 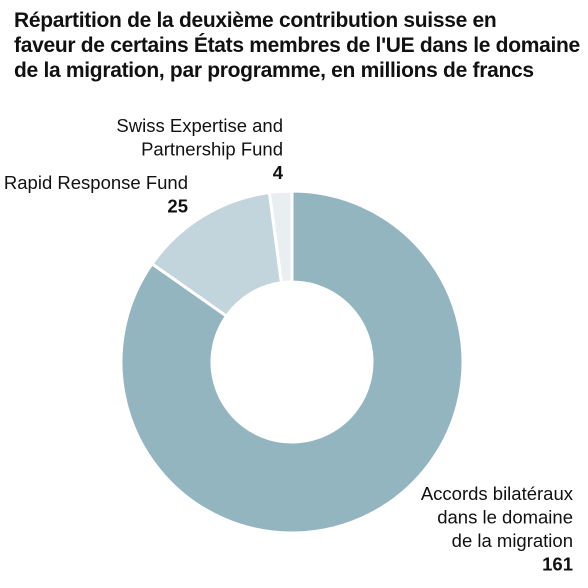 What do you see at coordinates (199, 125) in the screenshot?
I see `slice-label-2-line-0: Swiss Expertise and` at bounding box center [199, 125].